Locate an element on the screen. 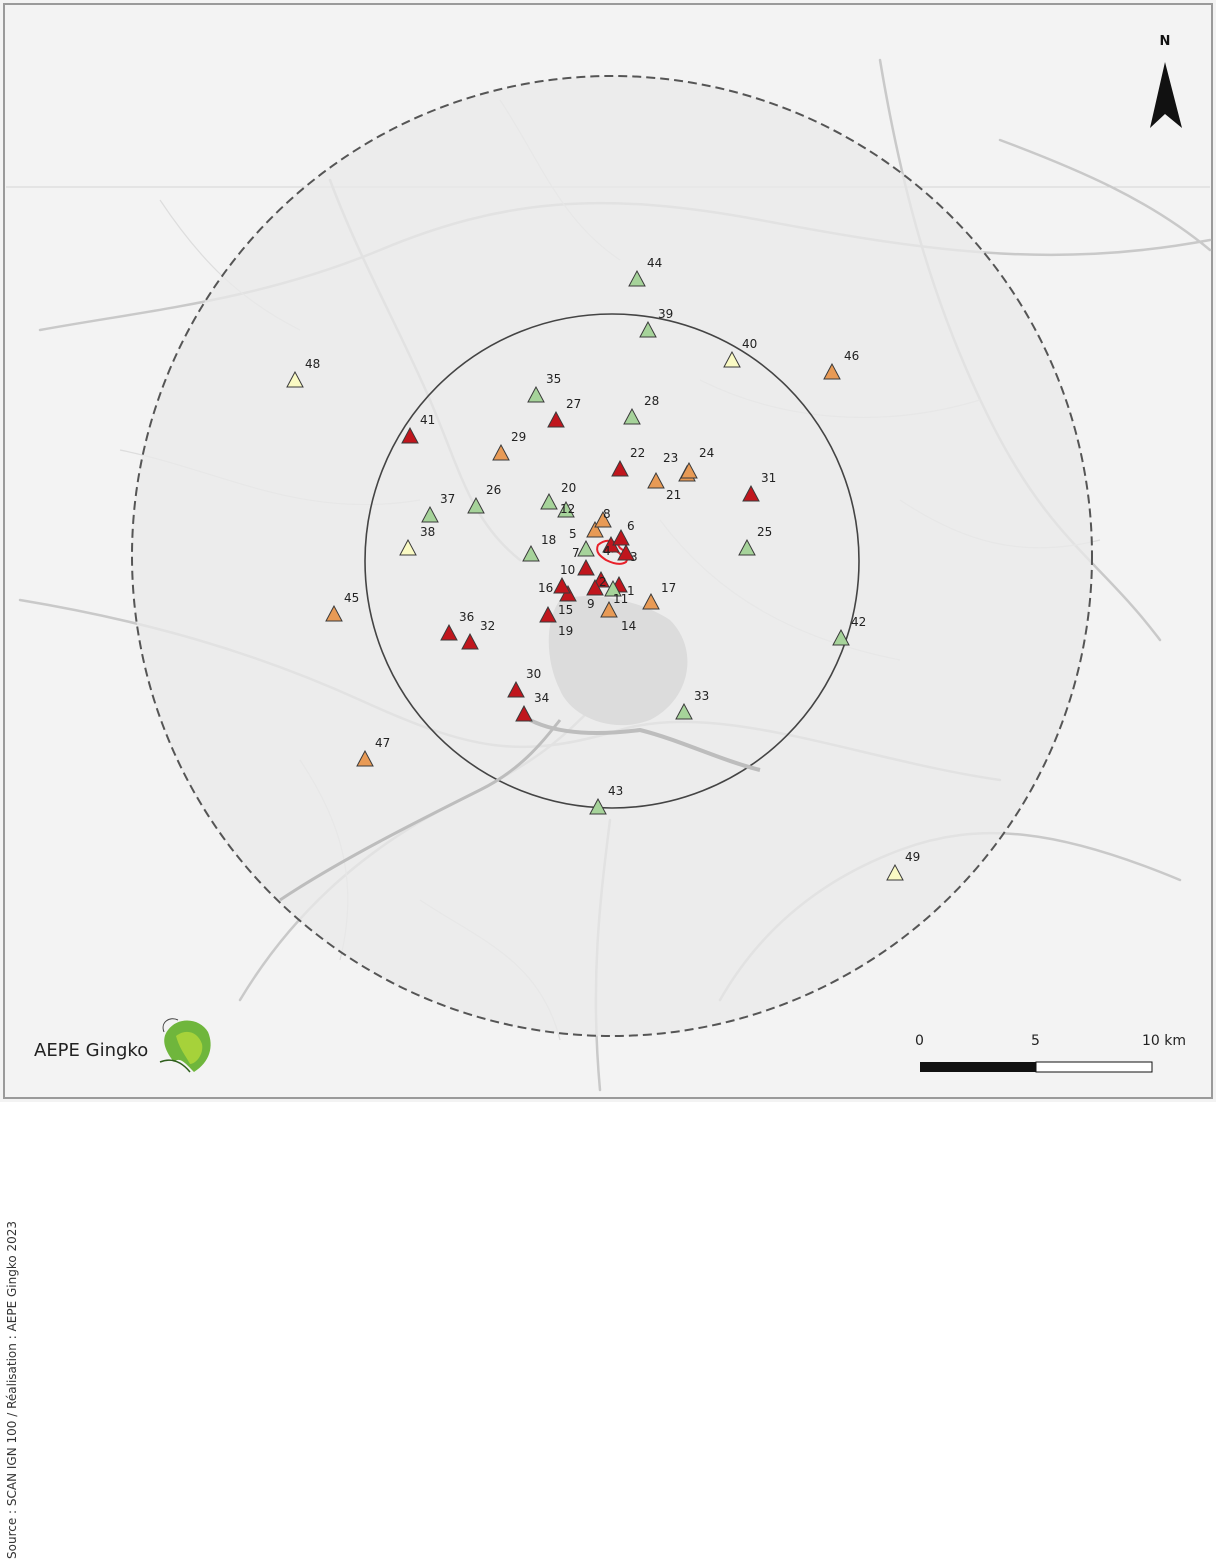  site-marker-38: 38 is located at coordinates (417, 540).